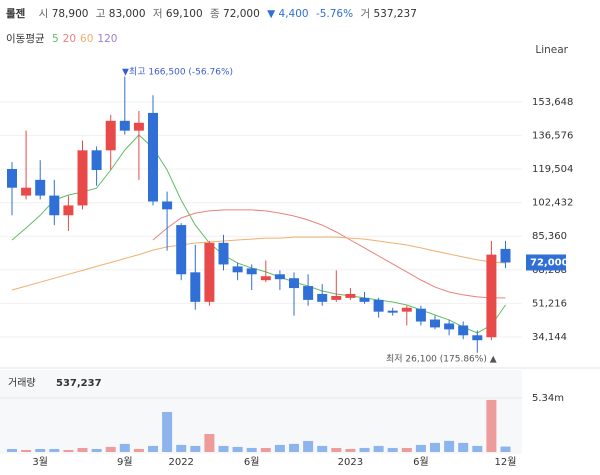 The width and height of the screenshot is (600, 475). What do you see at coordinates (552, 169) in the screenshot?
I see `y-tick-label: 119,504` at bounding box center [552, 169].